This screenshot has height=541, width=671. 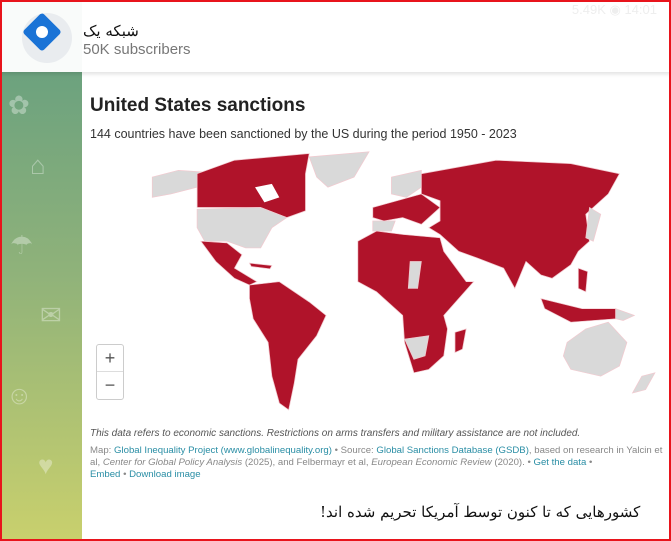 I want to click on region-central-america, so click(x=229, y=263).